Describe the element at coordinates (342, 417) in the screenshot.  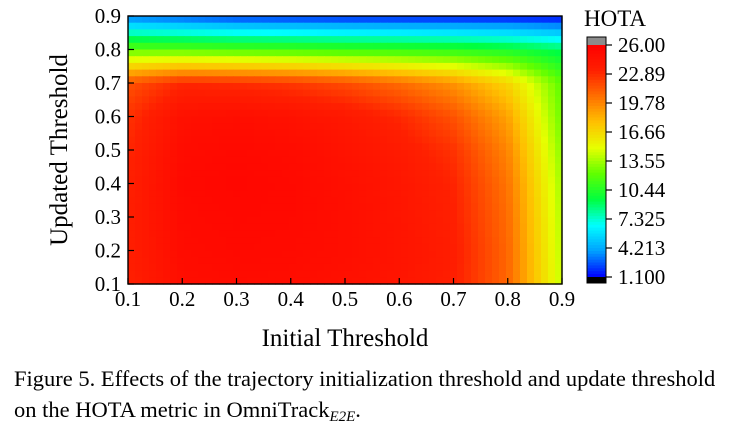
I see `caption-subscript: E2E` at that location.